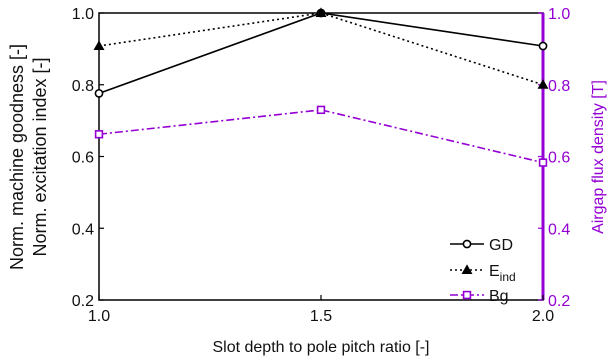 This screenshot has height=362, width=608. Describe the element at coordinates (467, 295) in the screenshot. I see `legend-marker-bg` at that location.